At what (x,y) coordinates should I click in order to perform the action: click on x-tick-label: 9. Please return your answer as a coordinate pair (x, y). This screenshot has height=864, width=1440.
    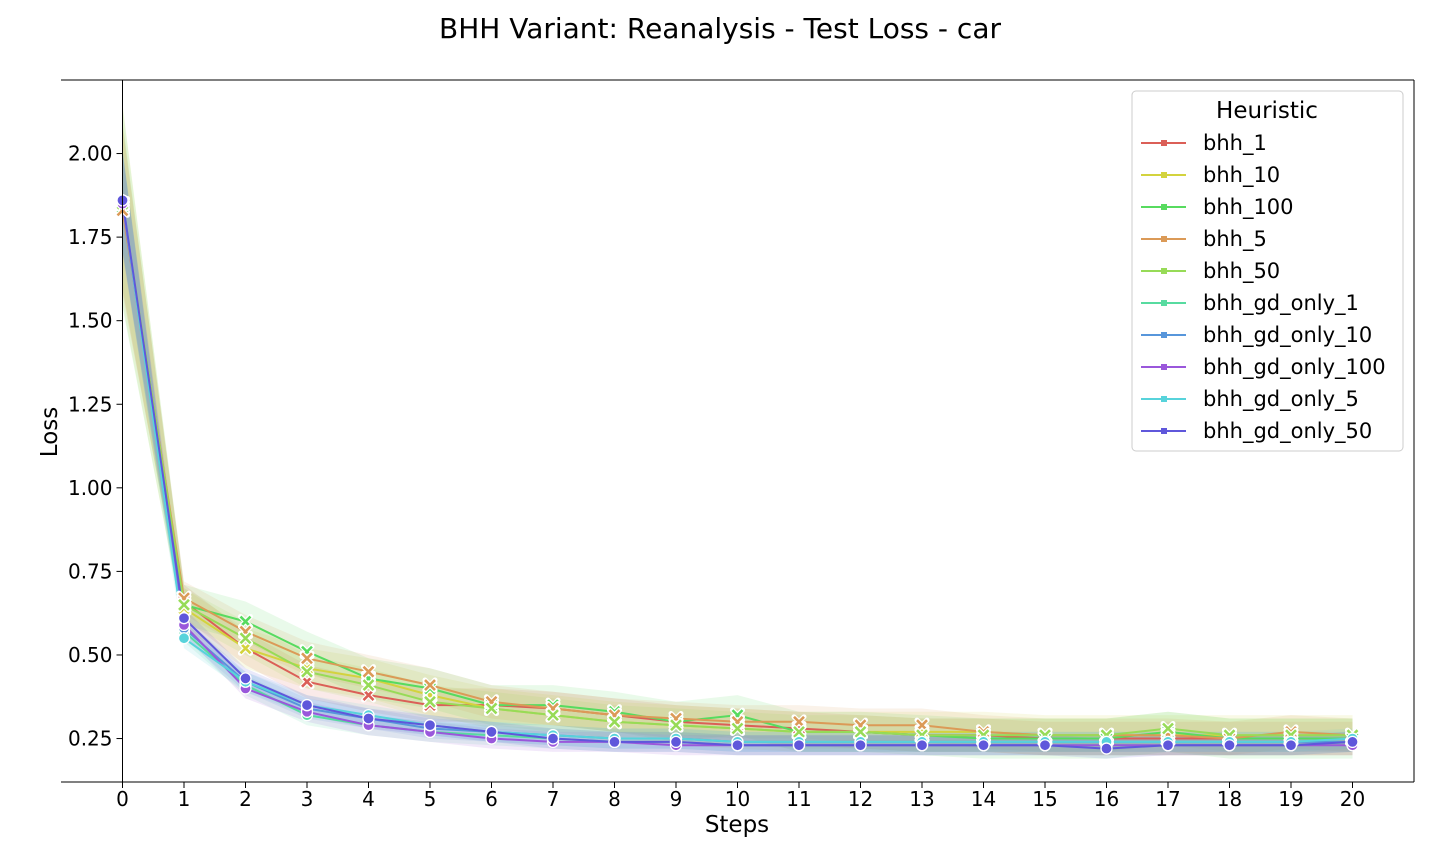
    Looking at the image, I should click on (676, 799).